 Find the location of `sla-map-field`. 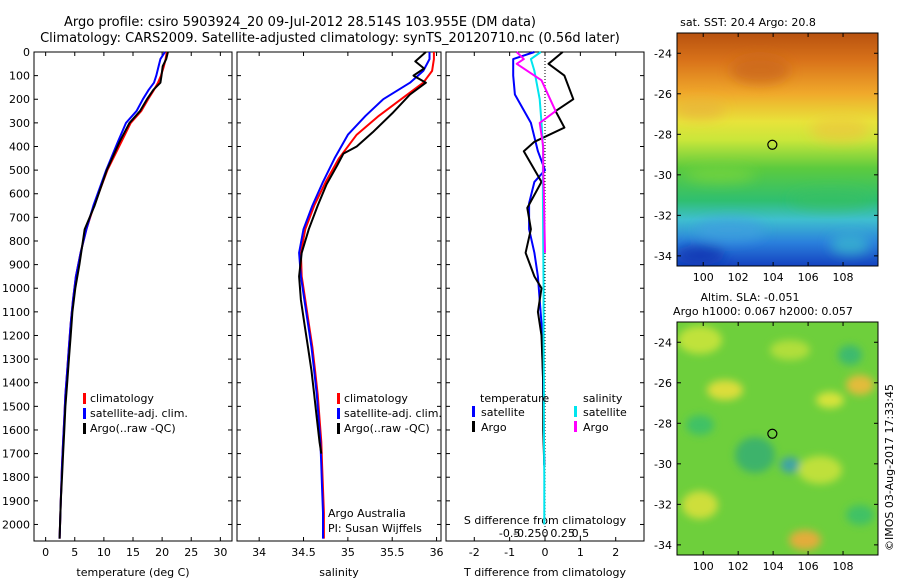

sla-map-field is located at coordinates (777, 438).